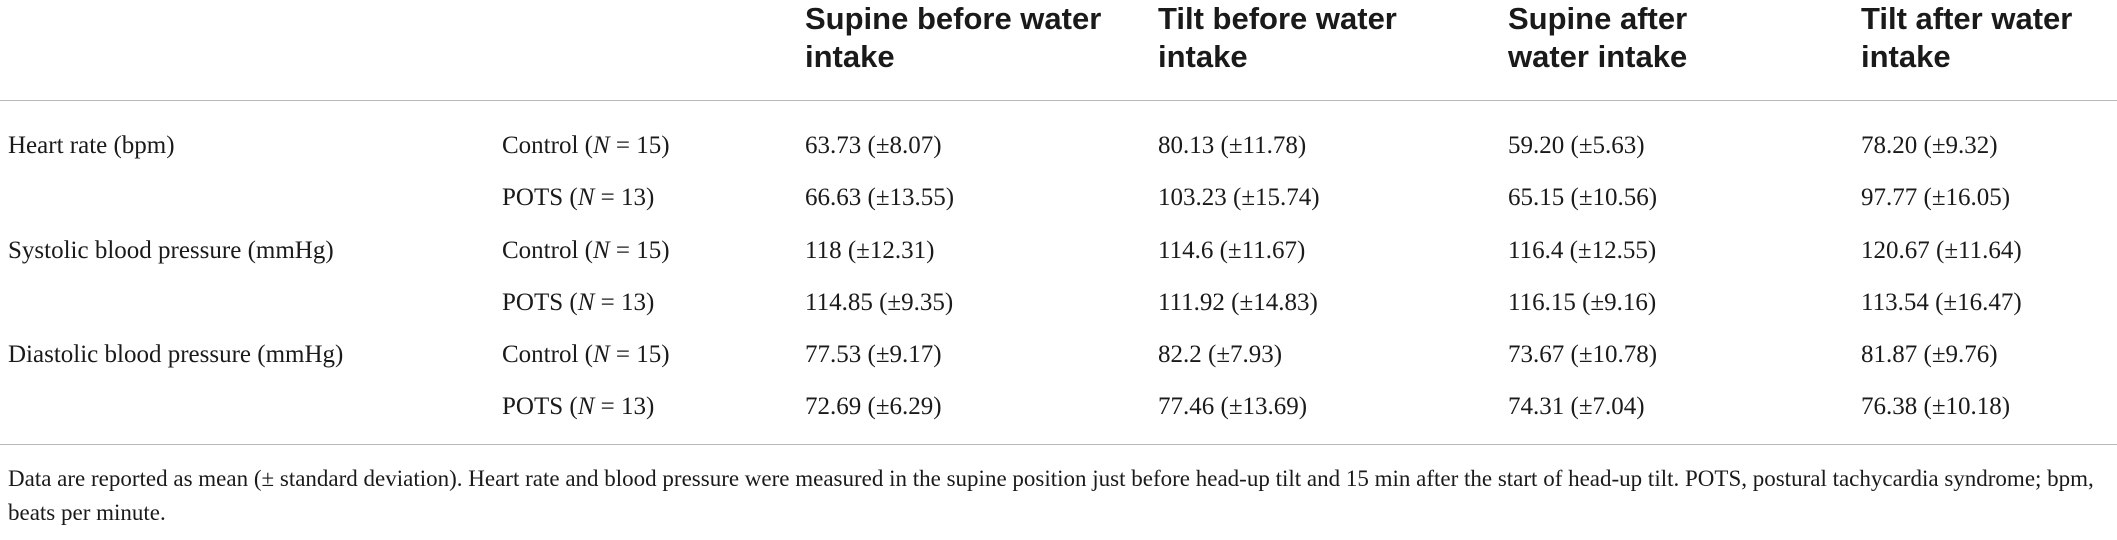 The width and height of the screenshot is (2117, 540). I want to click on value-cell: 73.67 (±10.78), so click(1583, 354).